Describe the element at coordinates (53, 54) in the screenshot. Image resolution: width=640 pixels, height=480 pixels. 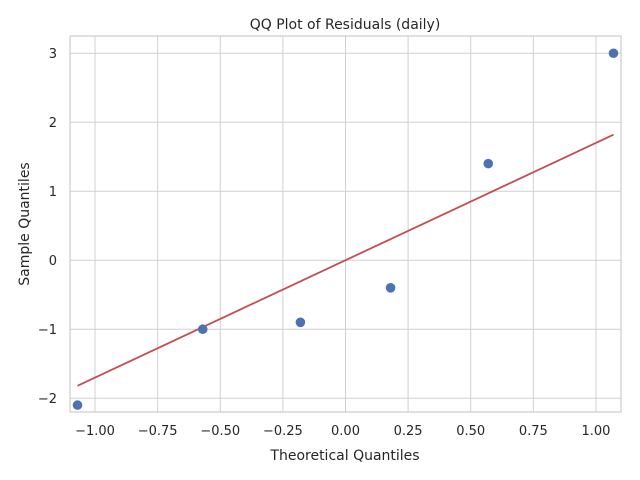
I see `y-tick-label: 3` at that location.